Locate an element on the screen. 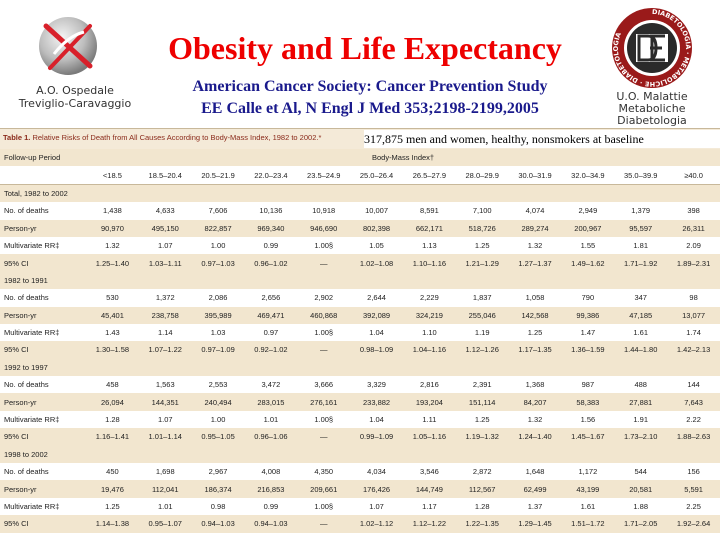 The height and width of the screenshot is (540, 720). table-cell: 2,872 is located at coordinates (482, 472).